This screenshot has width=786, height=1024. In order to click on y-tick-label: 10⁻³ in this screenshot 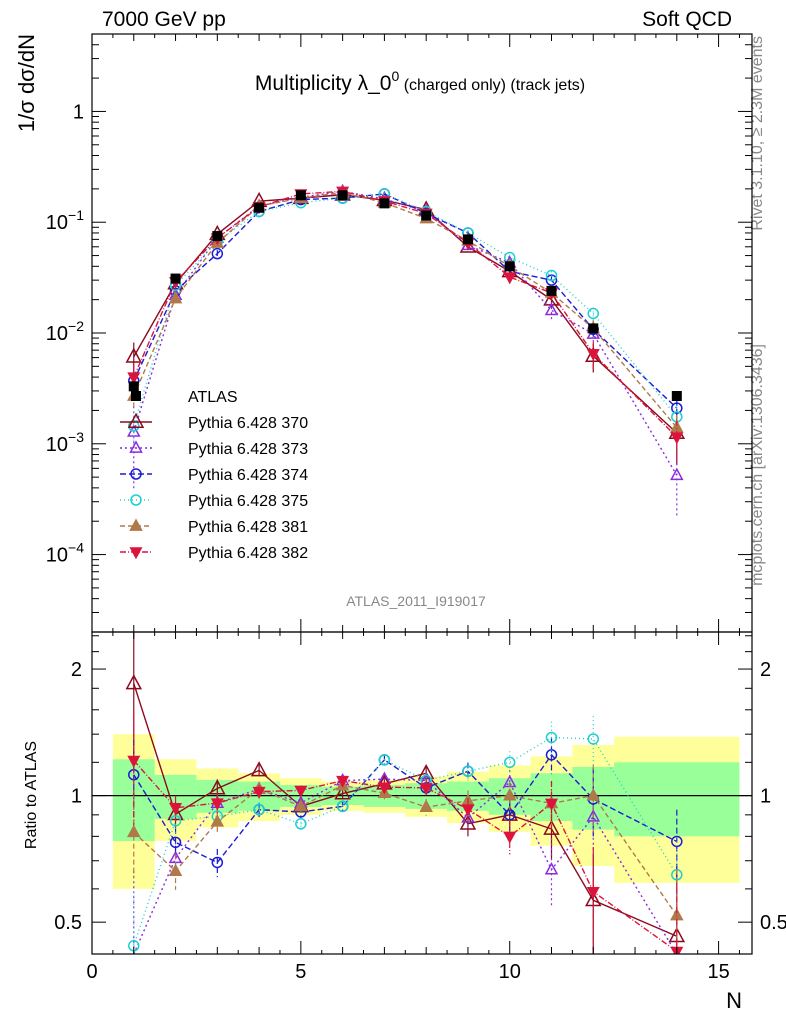, I will do `click(65, 442)`.